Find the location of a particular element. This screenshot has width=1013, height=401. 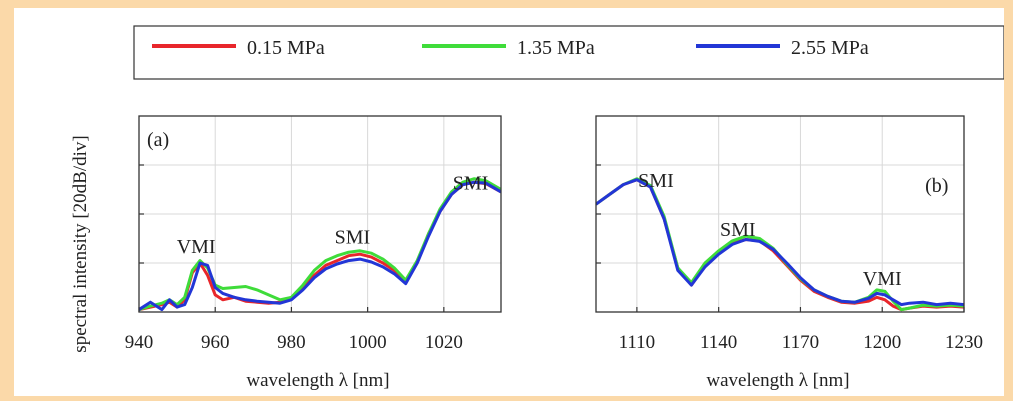

annotation-b-0: SMI is located at coordinates (656, 181).